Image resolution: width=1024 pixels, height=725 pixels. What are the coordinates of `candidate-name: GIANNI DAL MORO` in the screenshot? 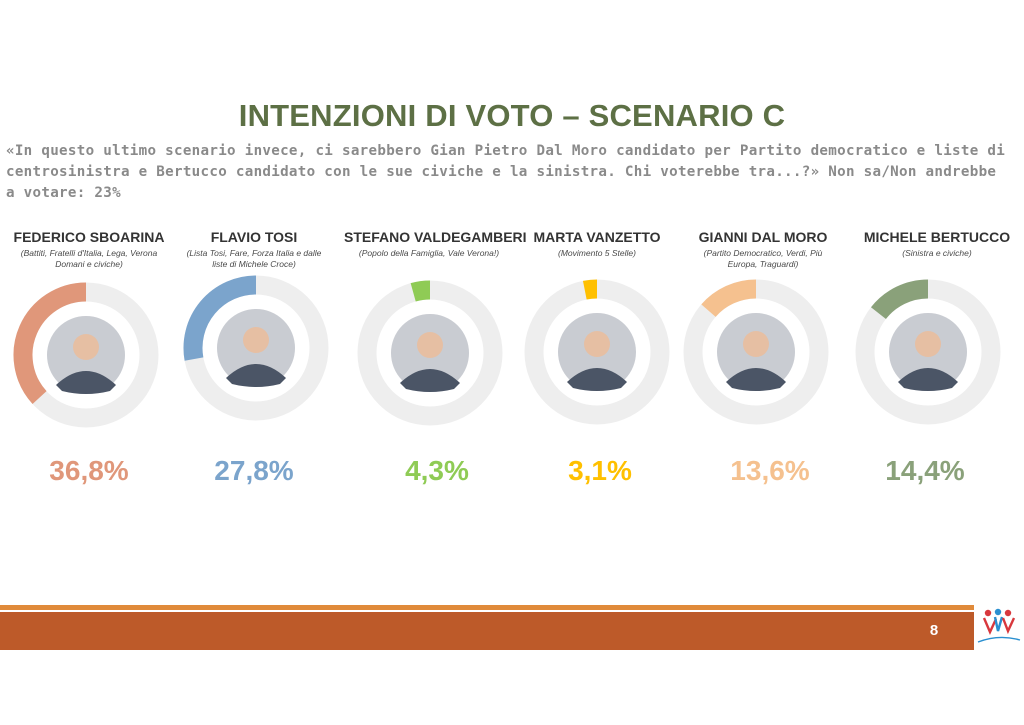 It's located at (763, 237).